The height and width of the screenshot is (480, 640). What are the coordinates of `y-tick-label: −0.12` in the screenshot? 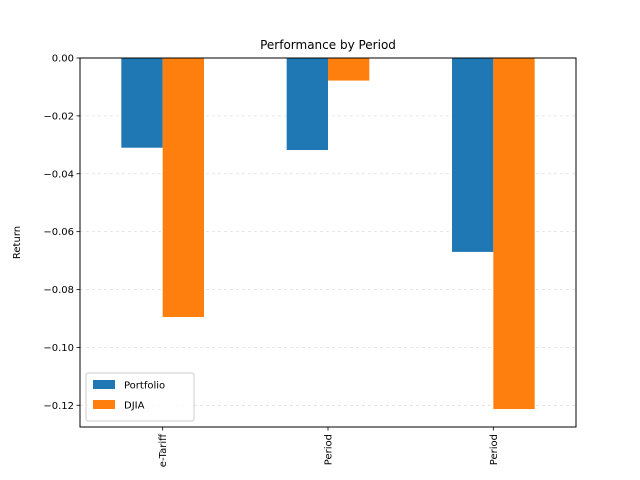 It's located at (58, 406).